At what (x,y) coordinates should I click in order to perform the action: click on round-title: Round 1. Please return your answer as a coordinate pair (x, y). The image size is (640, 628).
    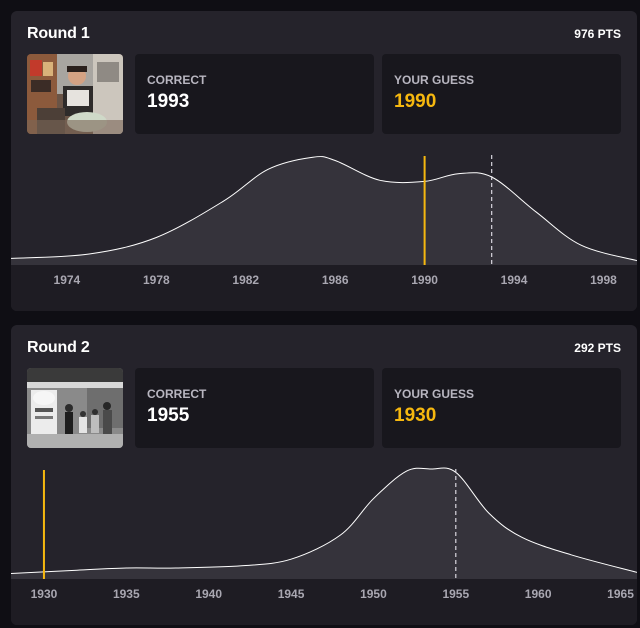
    Looking at the image, I should click on (58, 33).